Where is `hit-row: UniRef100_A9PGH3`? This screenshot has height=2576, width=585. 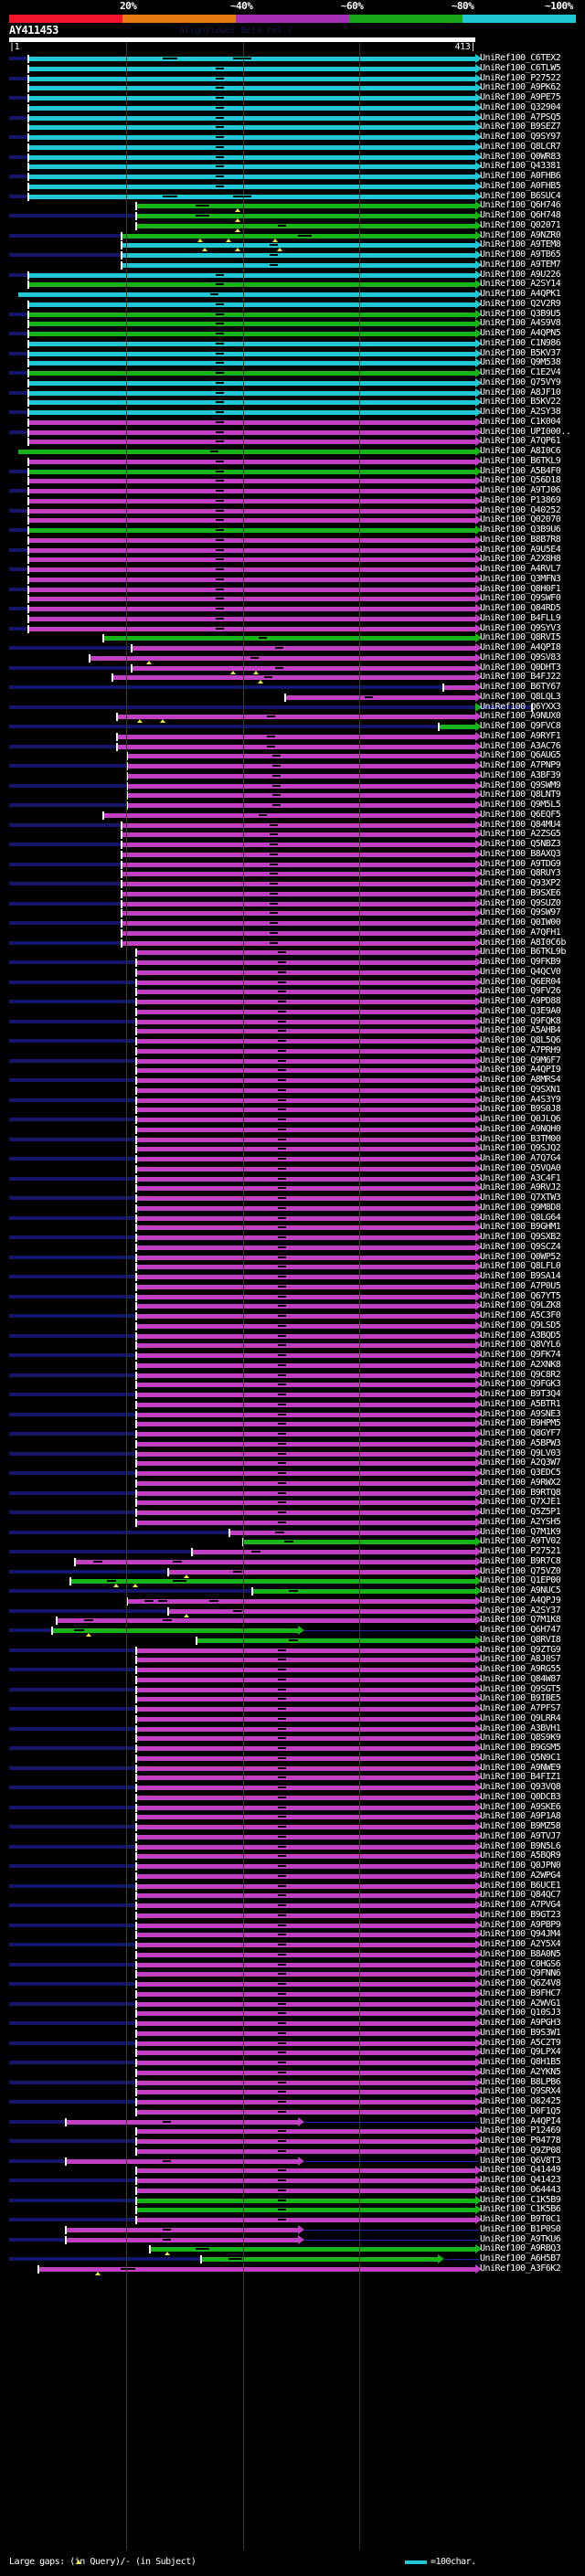
hit-row: UniRef100_A9PGH3 is located at coordinates (293, 2023).